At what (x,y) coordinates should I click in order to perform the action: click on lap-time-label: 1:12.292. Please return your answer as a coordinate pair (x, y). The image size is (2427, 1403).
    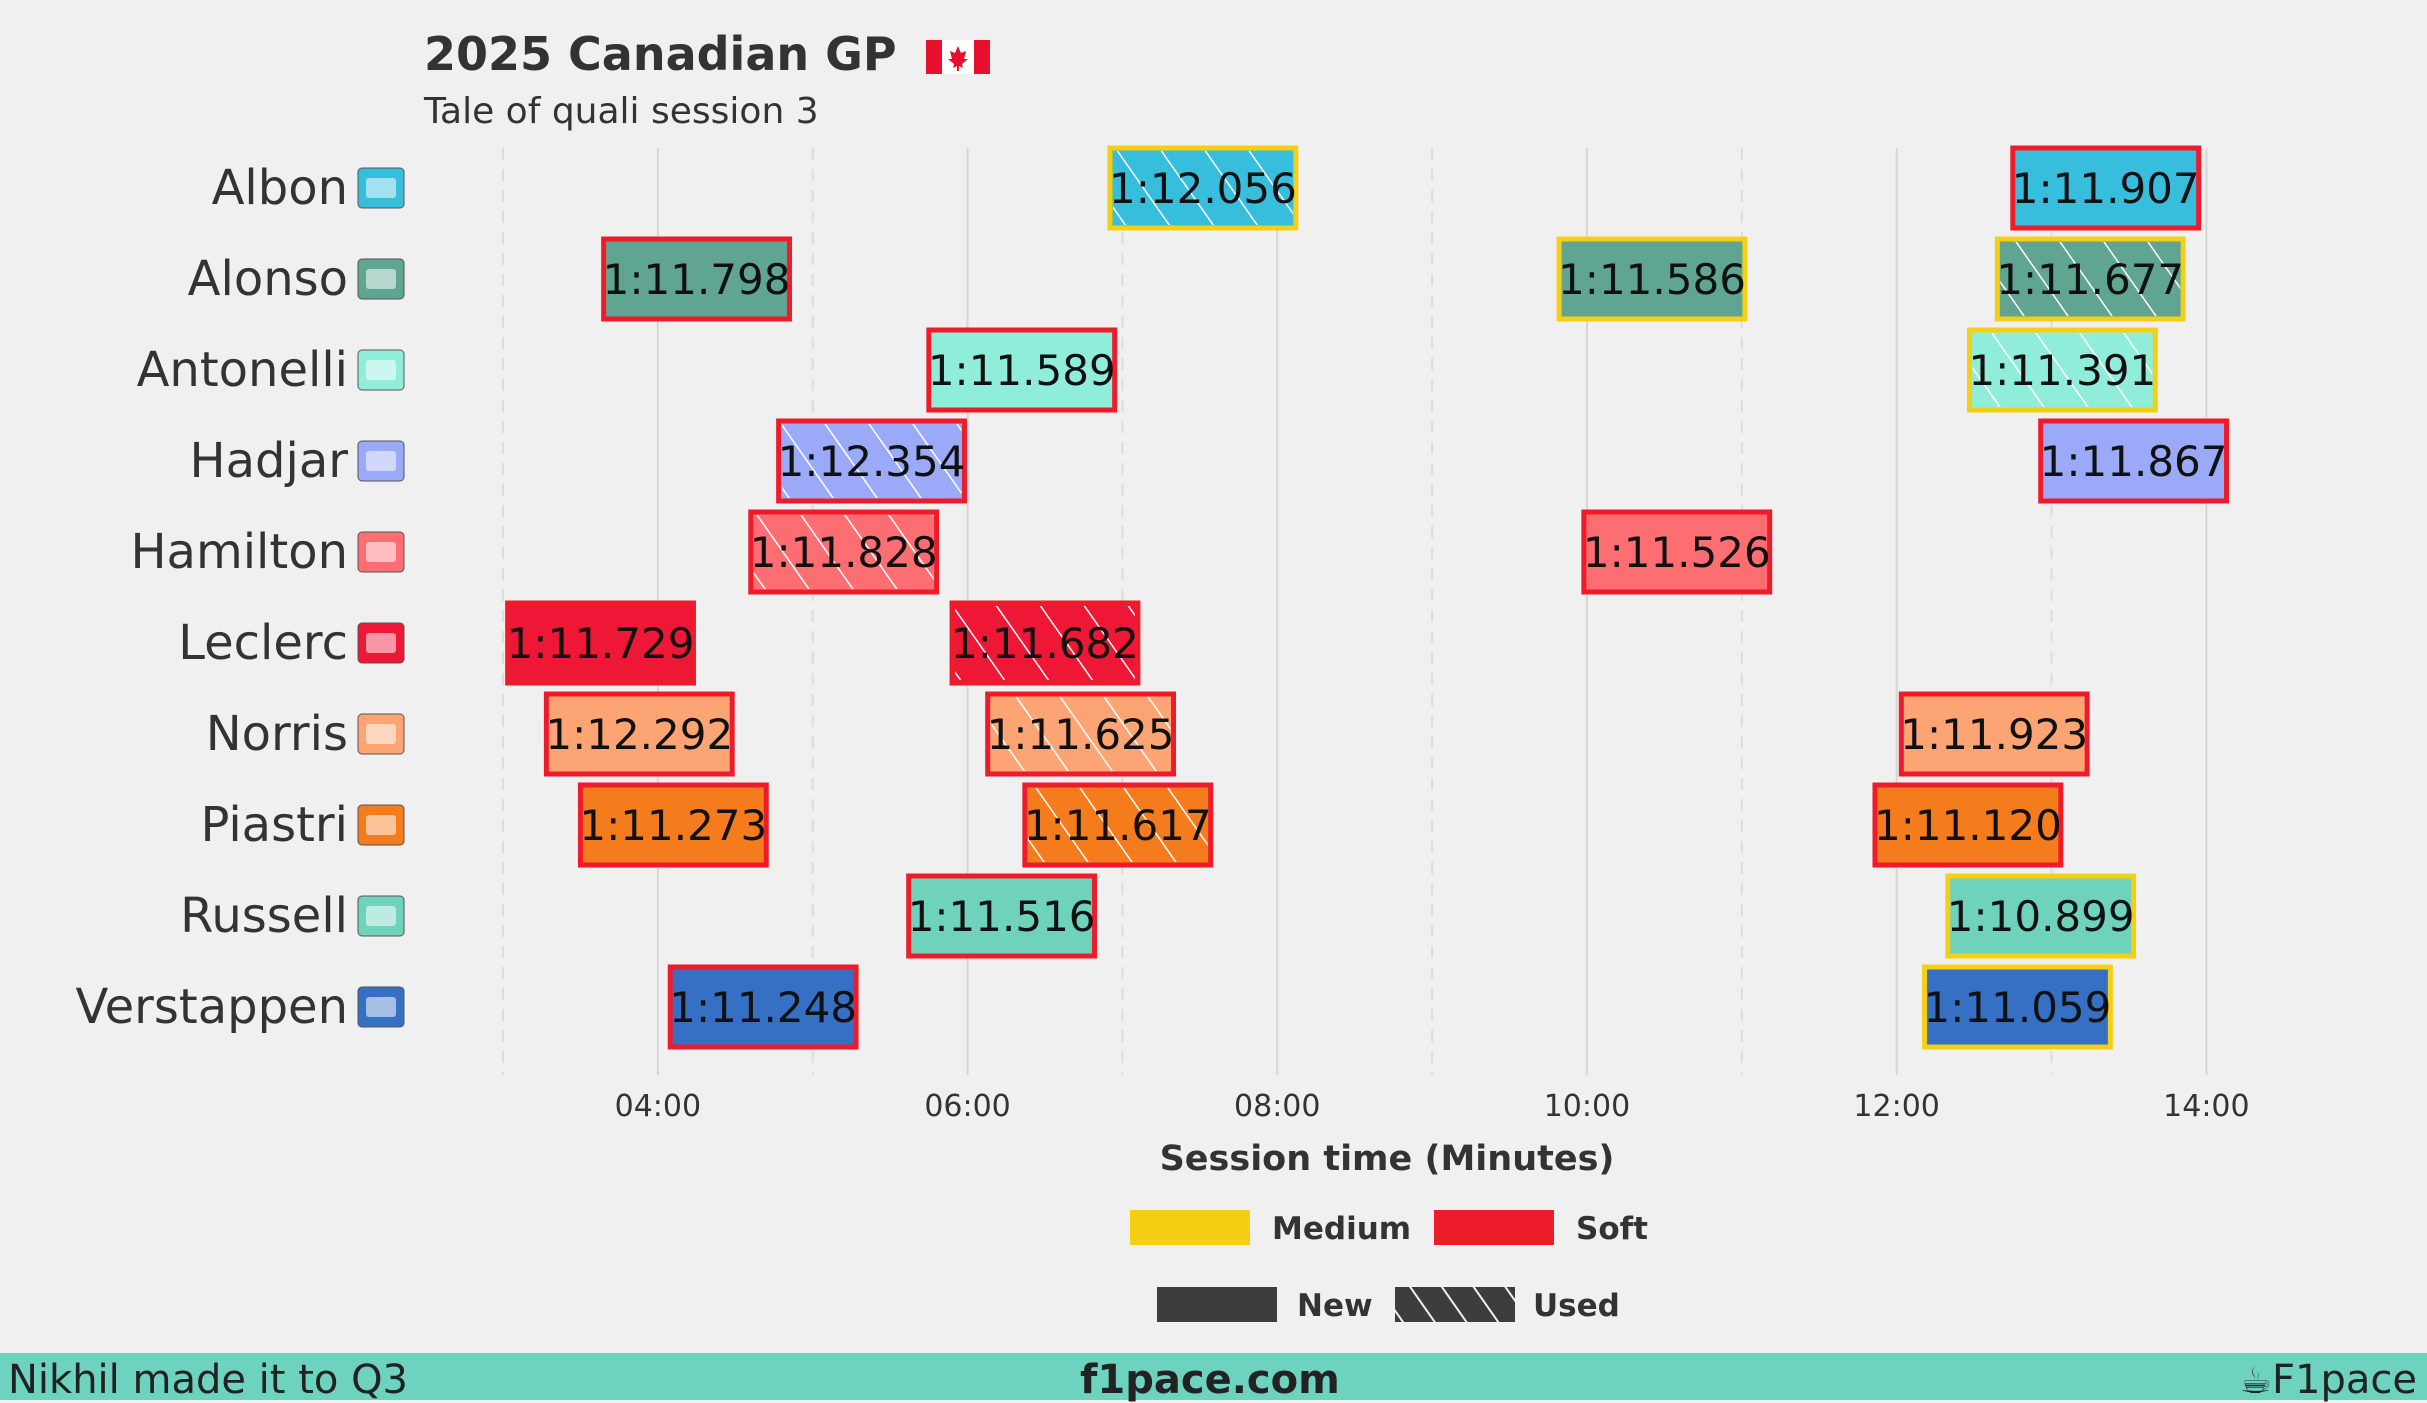
    Looking at the image, I should click on (639, 734).